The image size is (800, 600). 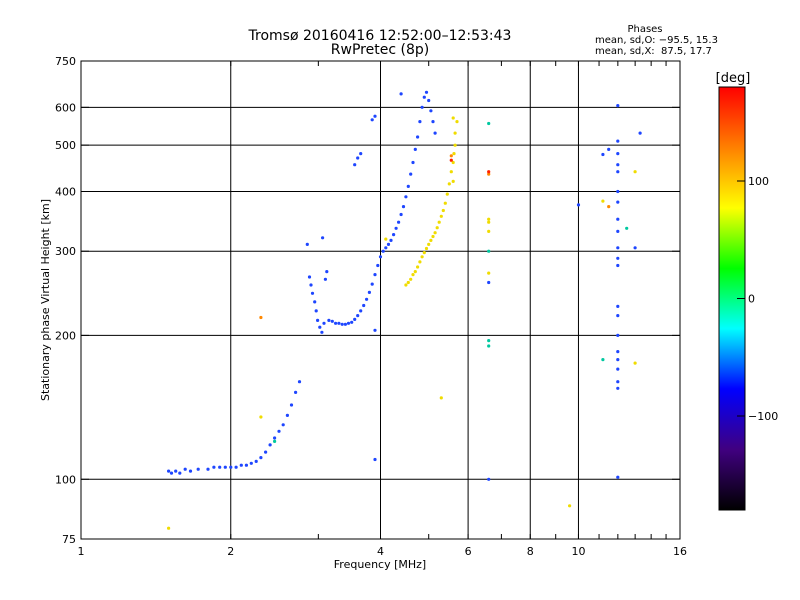 I want to click on y-tick-label: 750, so click(x=65, y=61).